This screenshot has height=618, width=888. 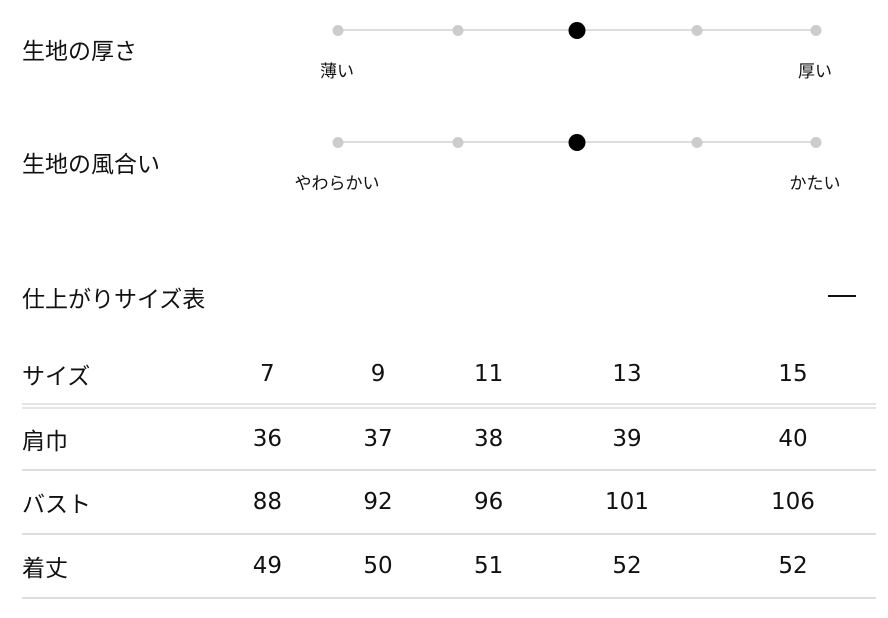 I want to click on cell: 50, so click(x=378, y=566).